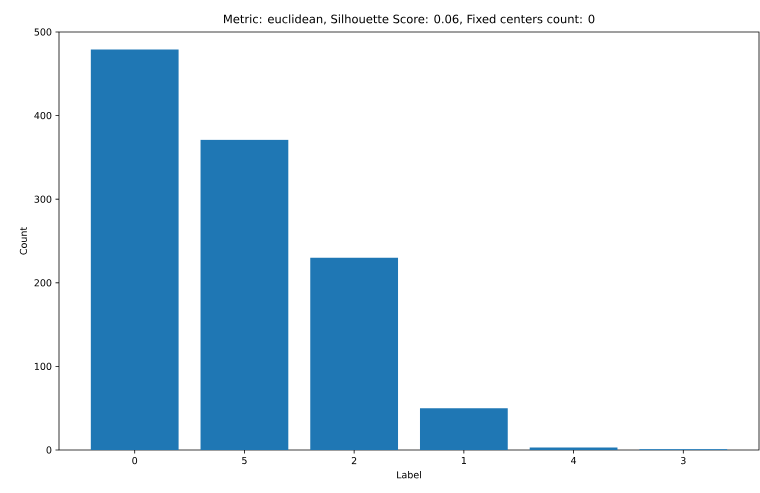 This screenshot has height=493, width=760. Describe the element at coordinates (683, 460) in the screenshot. I see `x-tick-label: 3` at that location.